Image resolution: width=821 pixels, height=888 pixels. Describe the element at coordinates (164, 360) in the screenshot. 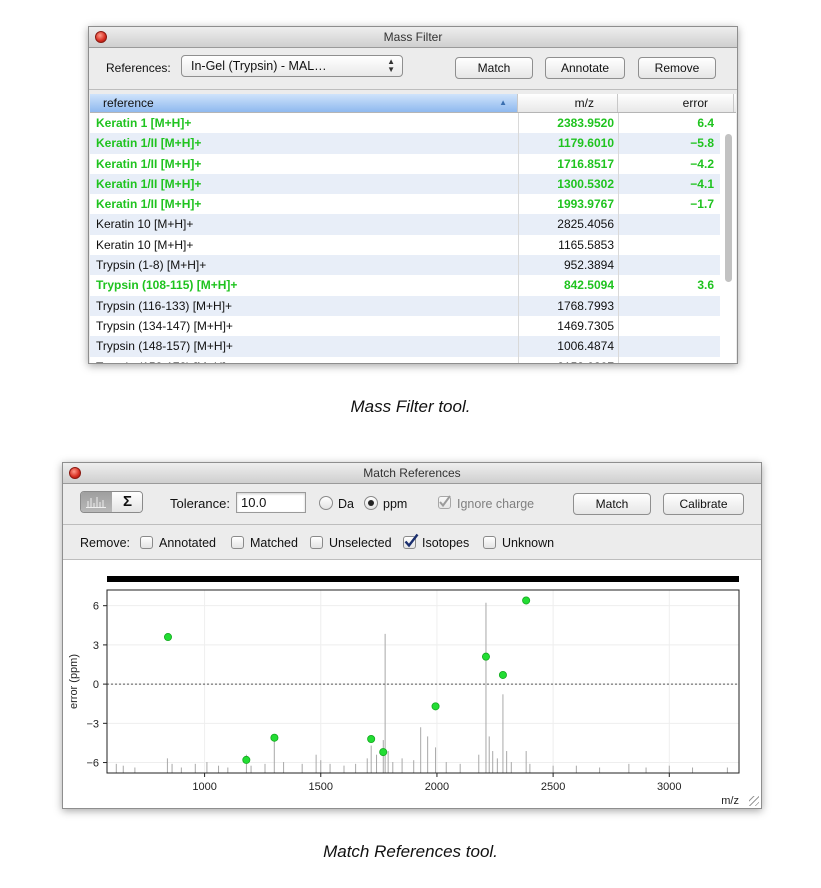

I see `reference-cell: Trypsin (158-178) [M+H]+` at that location.